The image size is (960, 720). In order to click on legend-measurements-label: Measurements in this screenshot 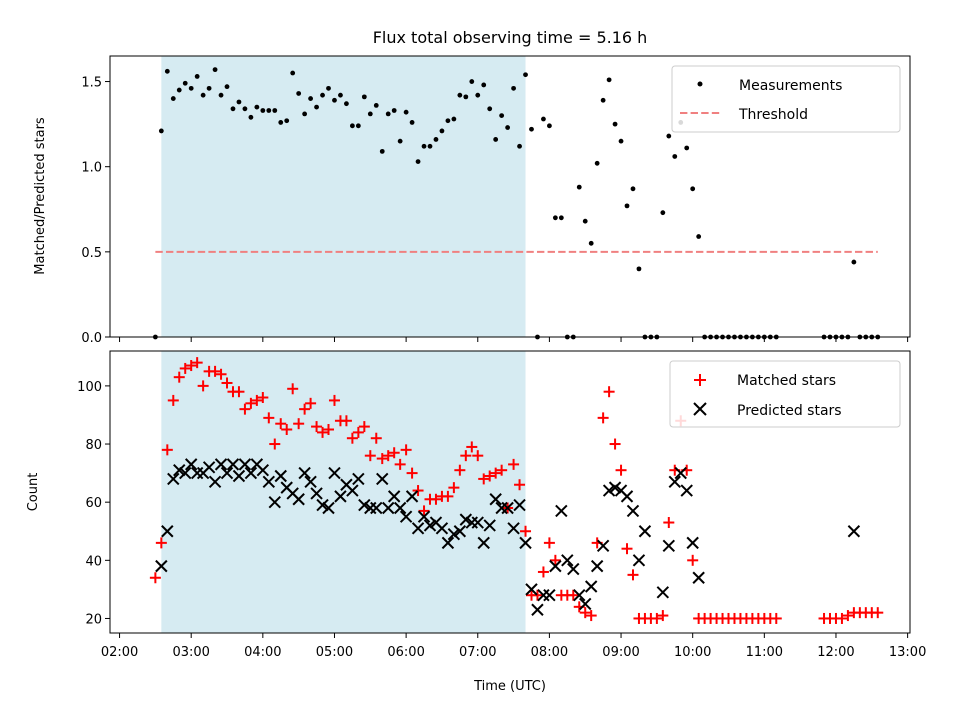, I will do `click(790, 86)`.